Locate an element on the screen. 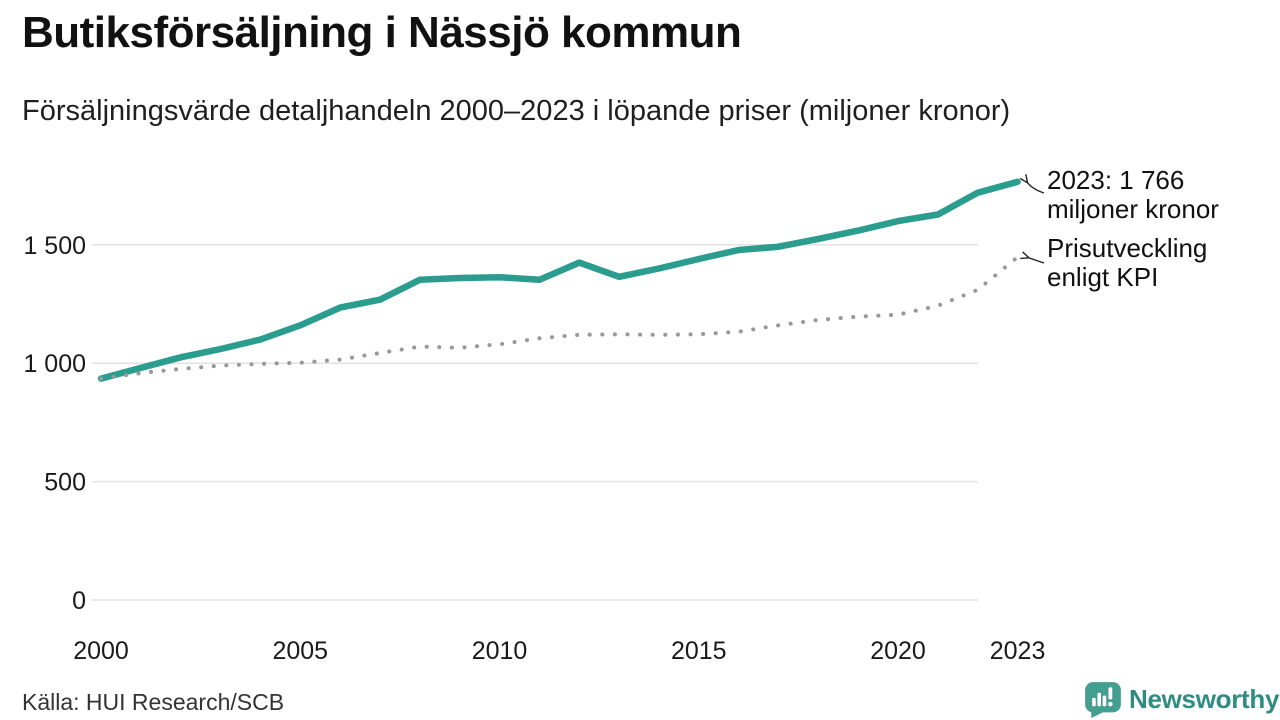  x-tick-label: 2015 is located at coordinates (699, 651).